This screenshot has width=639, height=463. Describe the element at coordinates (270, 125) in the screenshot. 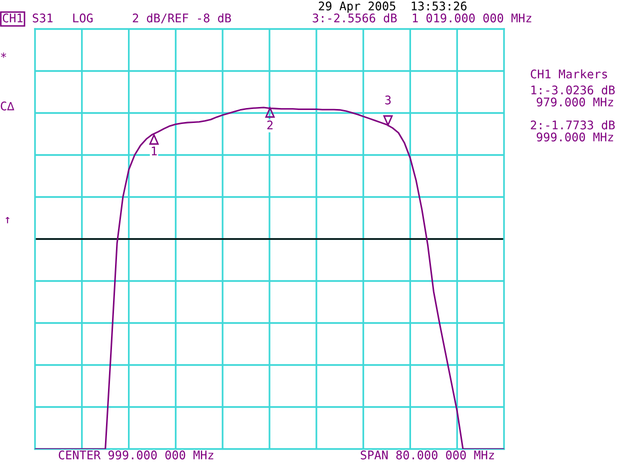

I see `annotation: 2` at that location.